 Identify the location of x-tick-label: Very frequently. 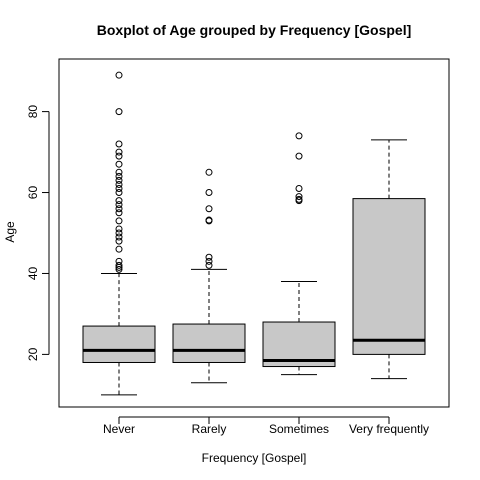
(389, 429).